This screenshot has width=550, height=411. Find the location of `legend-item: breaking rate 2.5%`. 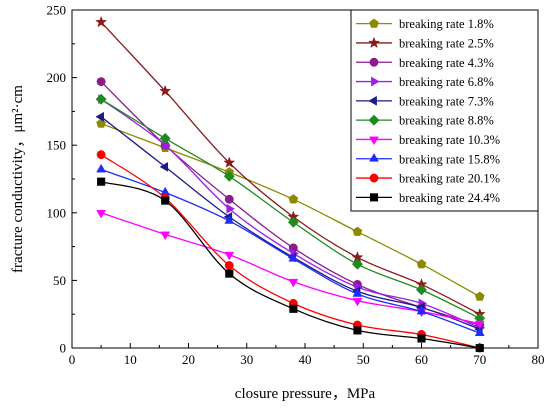

legend-item: breaking rate 2.5% is located at coordinates (425, 43).